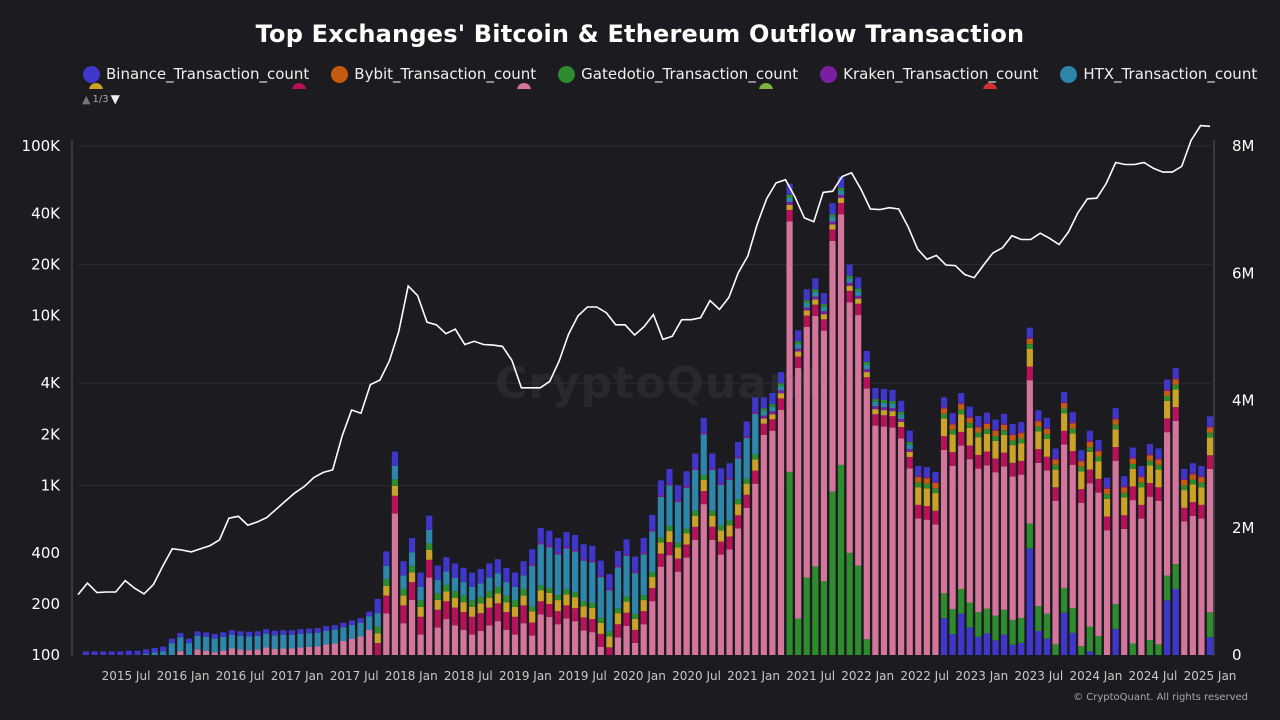 The image size is (1280, 720). Describe the element at coordinates (86, 99) in the screenshot. I see `triangle-up-icon: ▲` at that location.